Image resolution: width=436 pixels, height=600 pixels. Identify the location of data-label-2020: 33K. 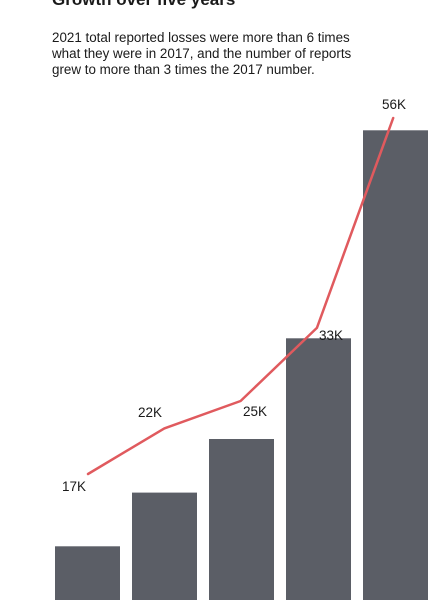
(331, 335).